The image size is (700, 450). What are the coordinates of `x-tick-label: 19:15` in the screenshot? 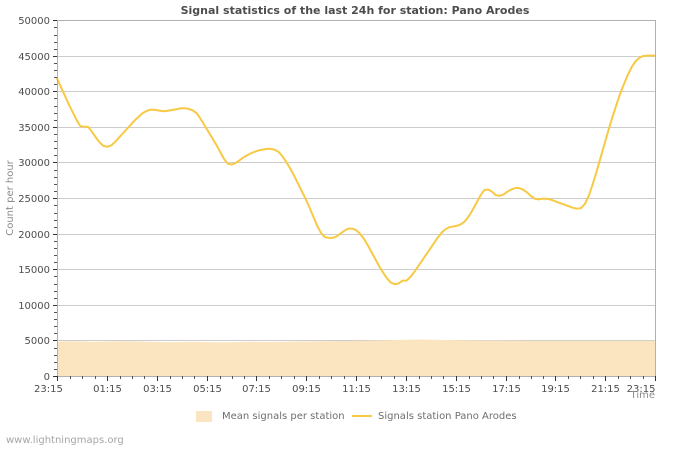 It's located at (555, 389).